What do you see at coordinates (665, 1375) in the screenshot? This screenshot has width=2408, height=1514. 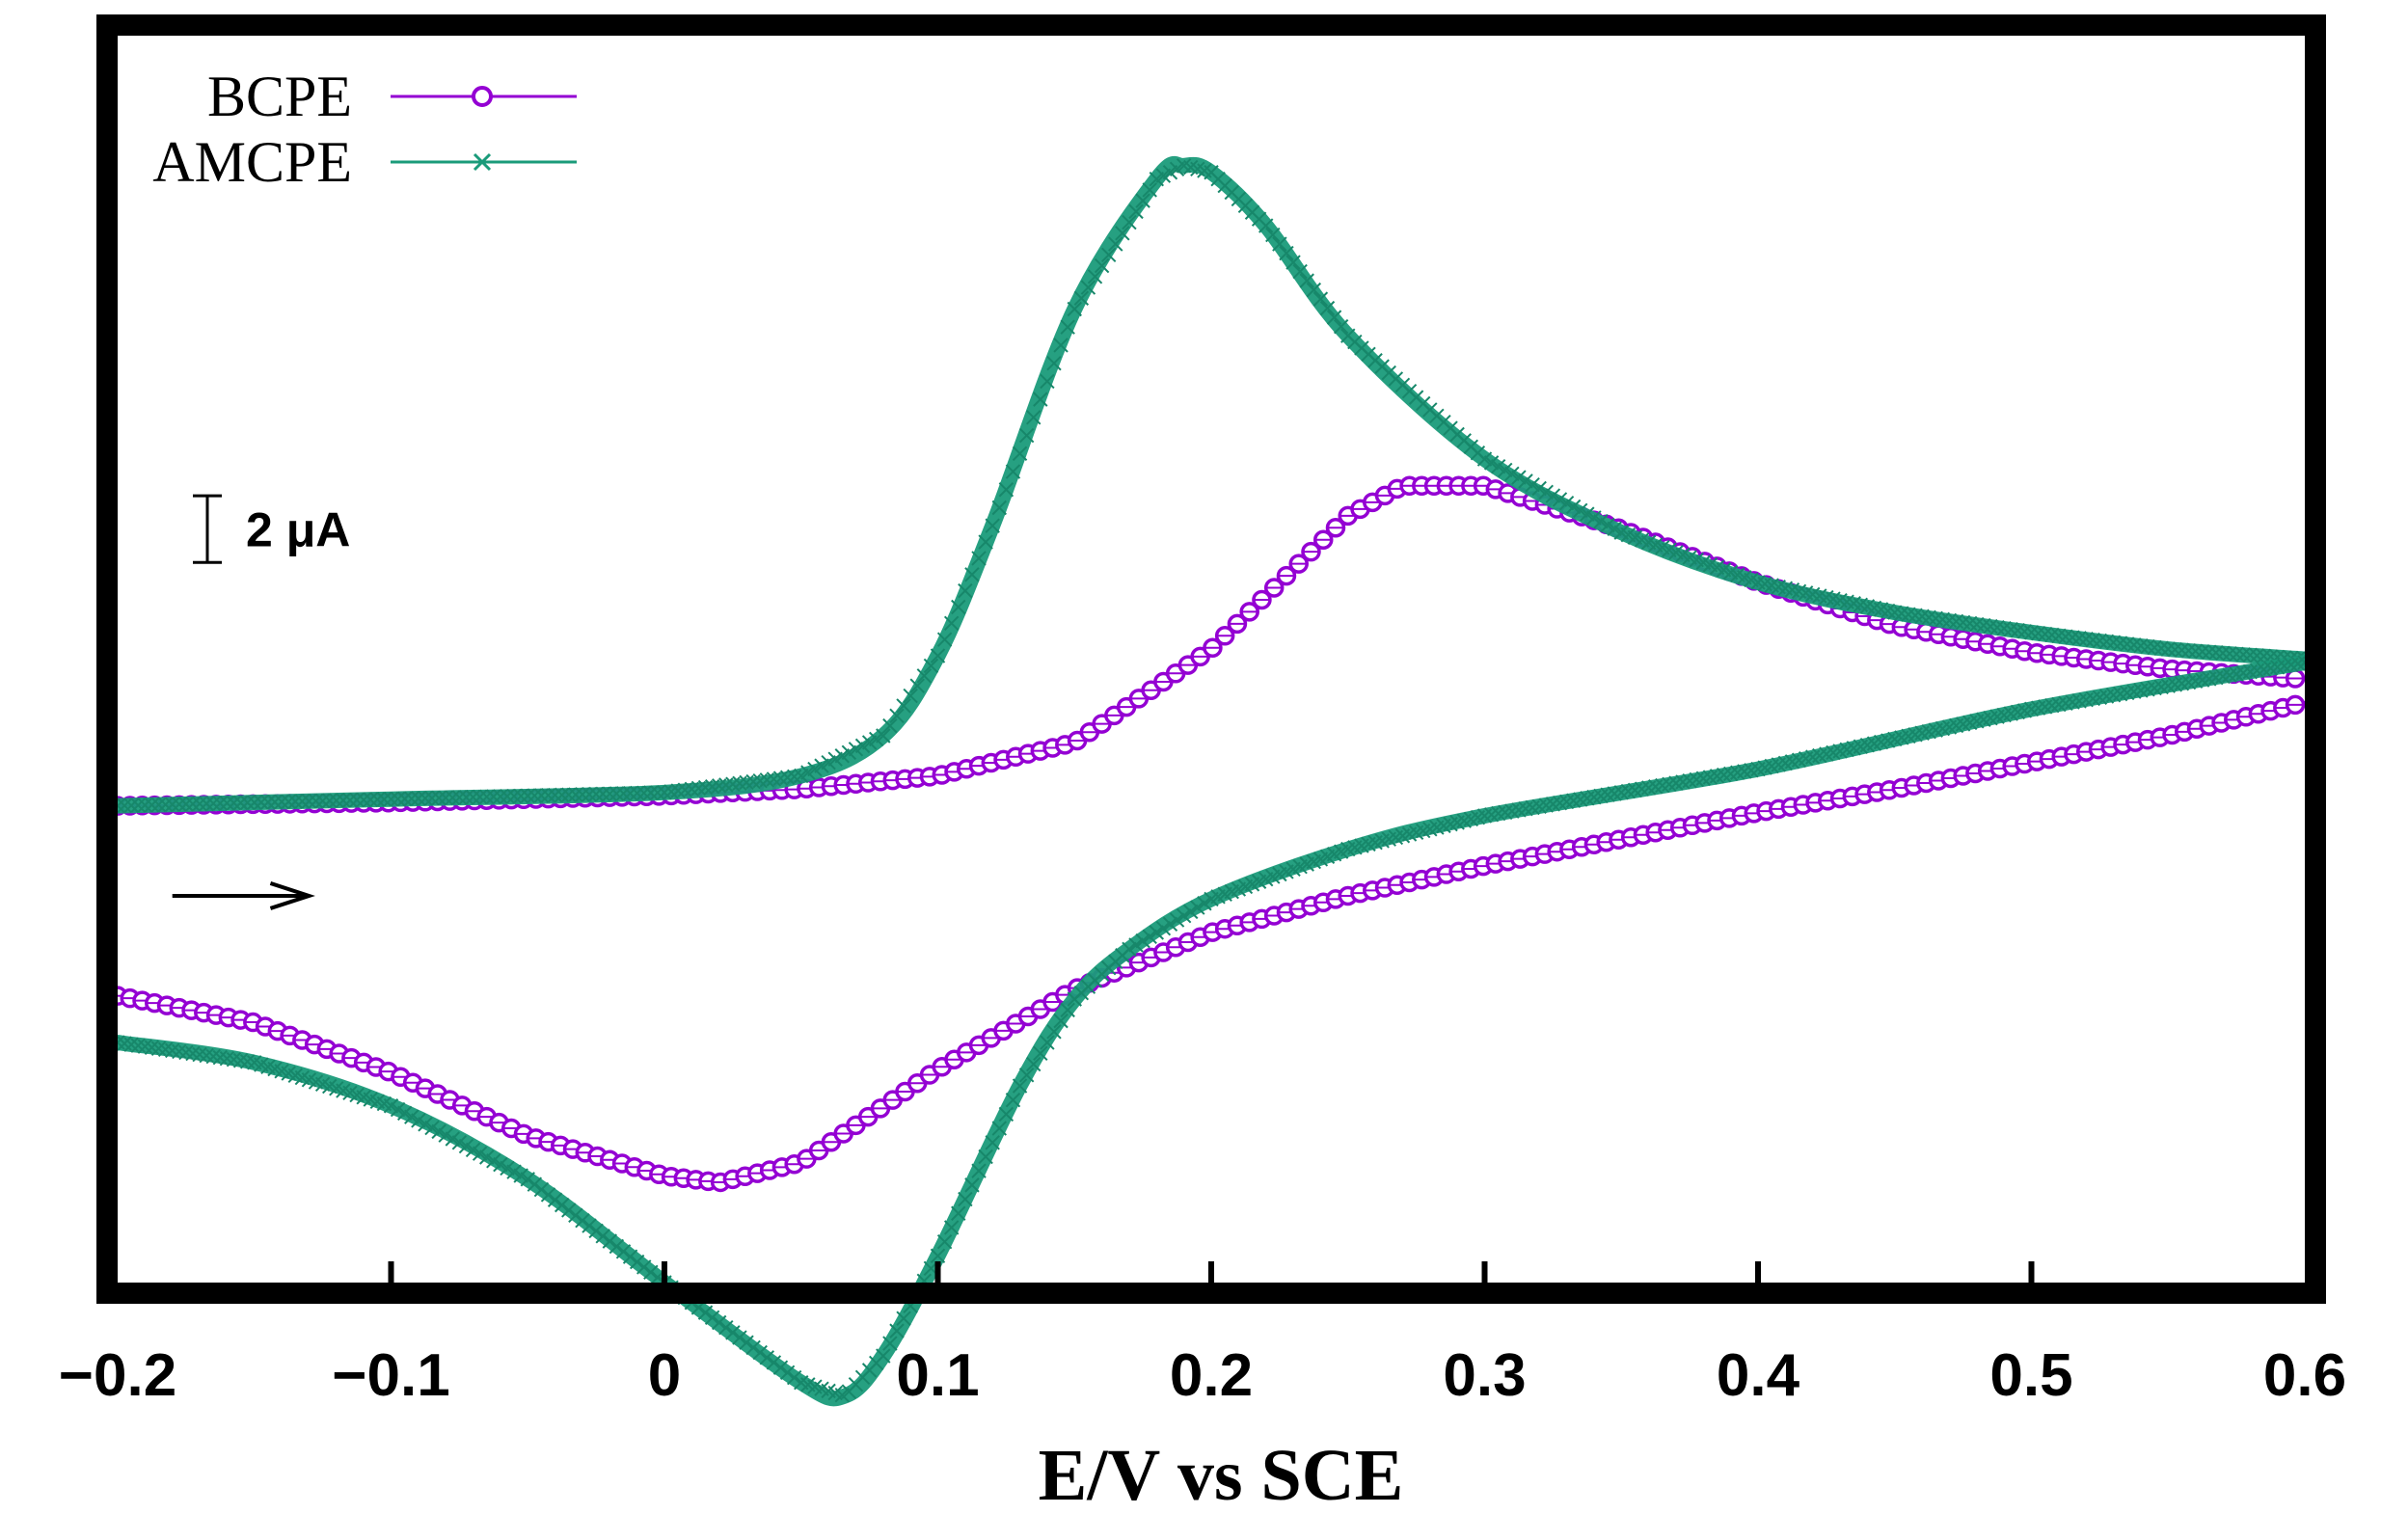 I see `x-tick-label: 0` at bounding box center [665, 1375].